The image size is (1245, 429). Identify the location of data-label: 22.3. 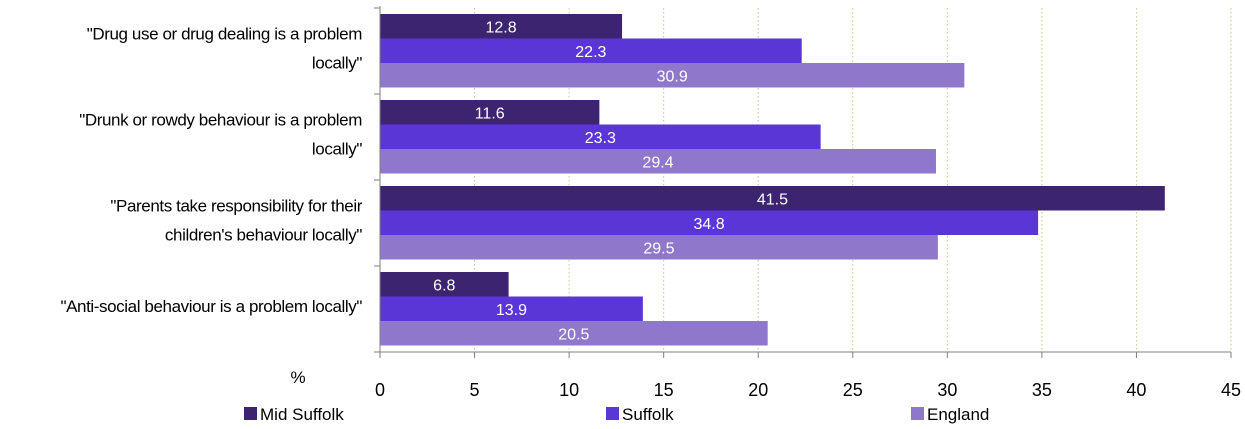
(590, 52).